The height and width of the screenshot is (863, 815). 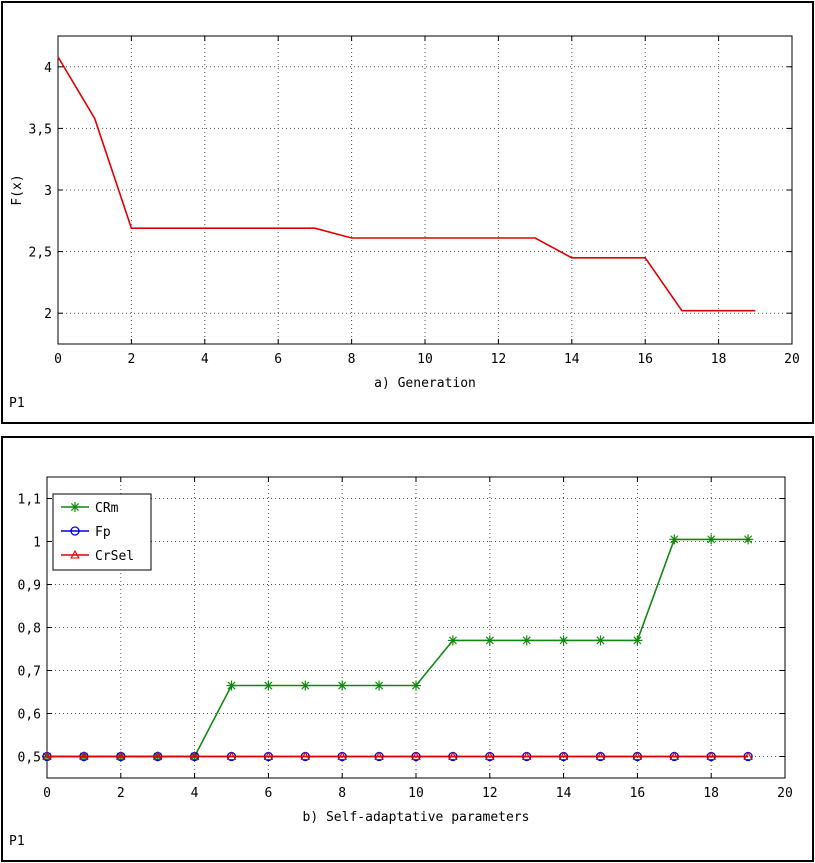 I want to click on chart-a-x-tick-label: 14, so click(x=572, y=359).